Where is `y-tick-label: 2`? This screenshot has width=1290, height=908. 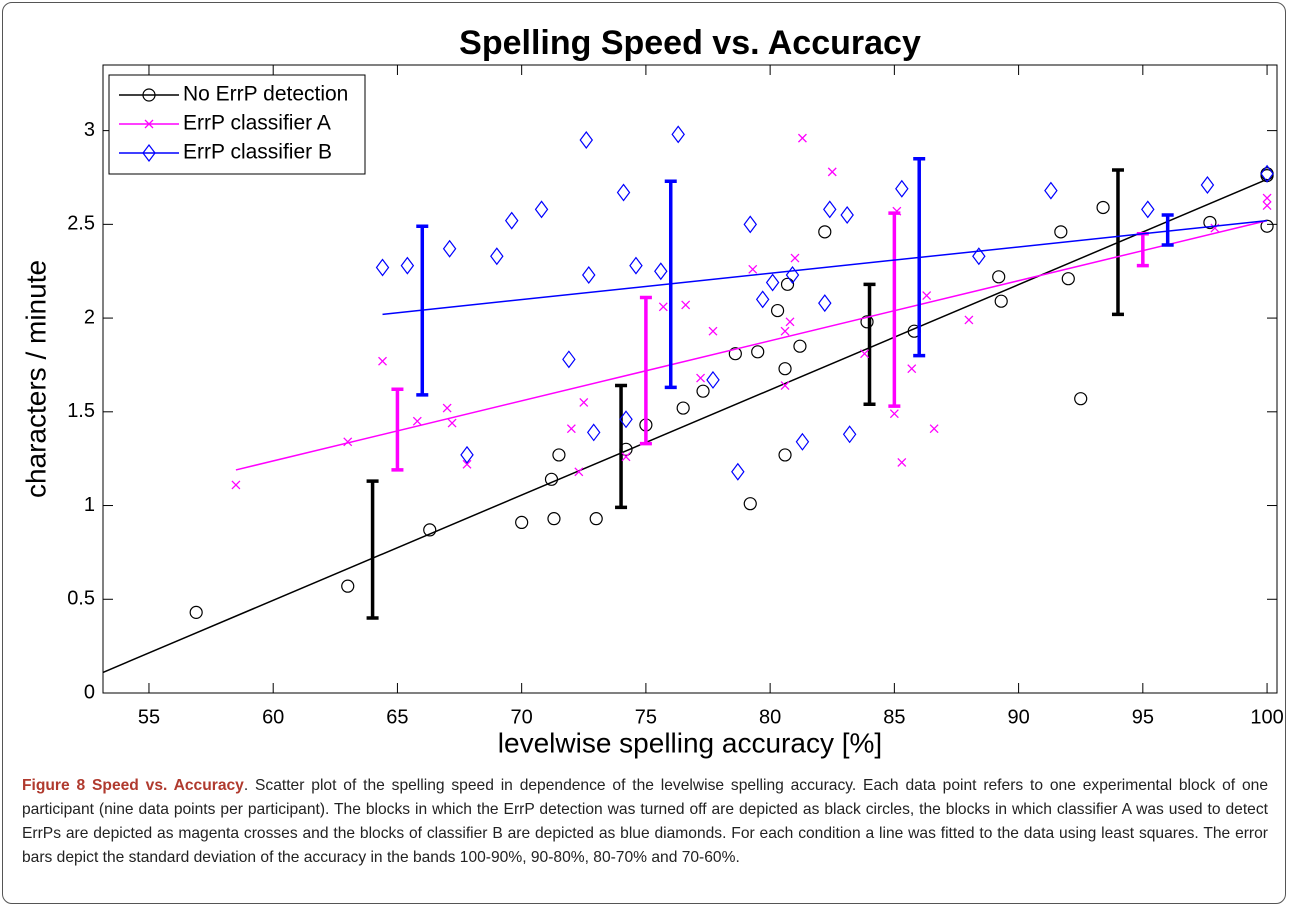
y-tick-label: 2 is located at coordinates (89, 317).